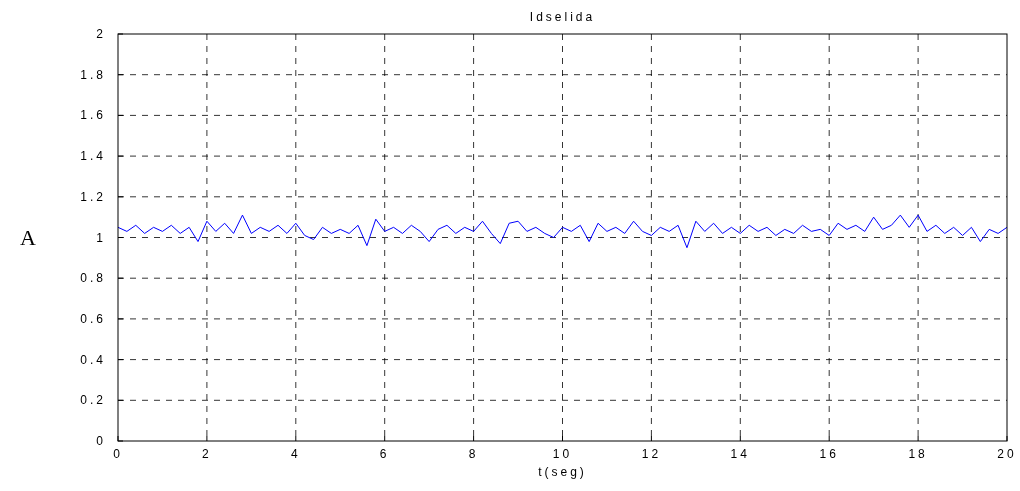  What do you see at coordinates (1007, 454) in the screenshot?
I see `x-tick-label: 20` at bounding box center [1007, 454].